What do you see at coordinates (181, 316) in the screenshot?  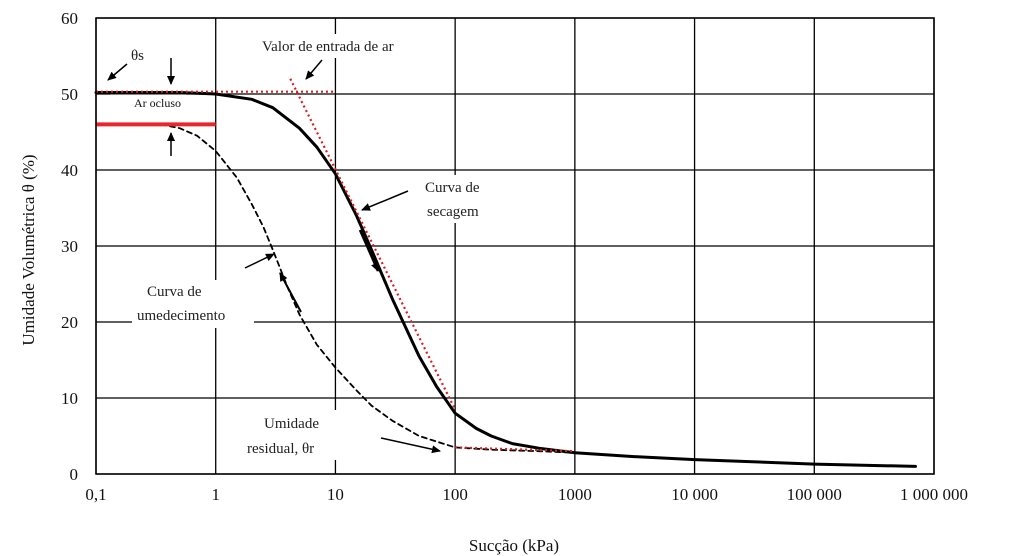 I see `annotation-wetting-2: umedecimento` at bounding box center [181, 316].